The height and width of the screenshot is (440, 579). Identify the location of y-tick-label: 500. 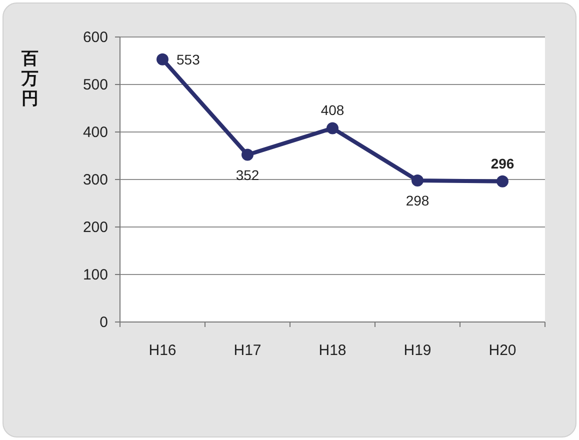
(95, 85).